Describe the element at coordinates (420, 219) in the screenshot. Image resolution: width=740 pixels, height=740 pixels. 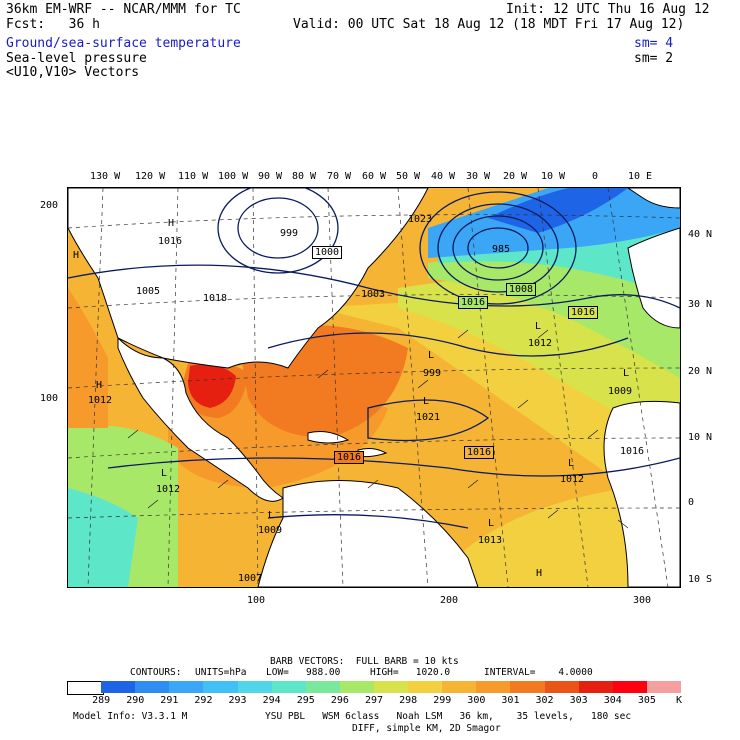
I see `pressure-label: 1023` at that location.